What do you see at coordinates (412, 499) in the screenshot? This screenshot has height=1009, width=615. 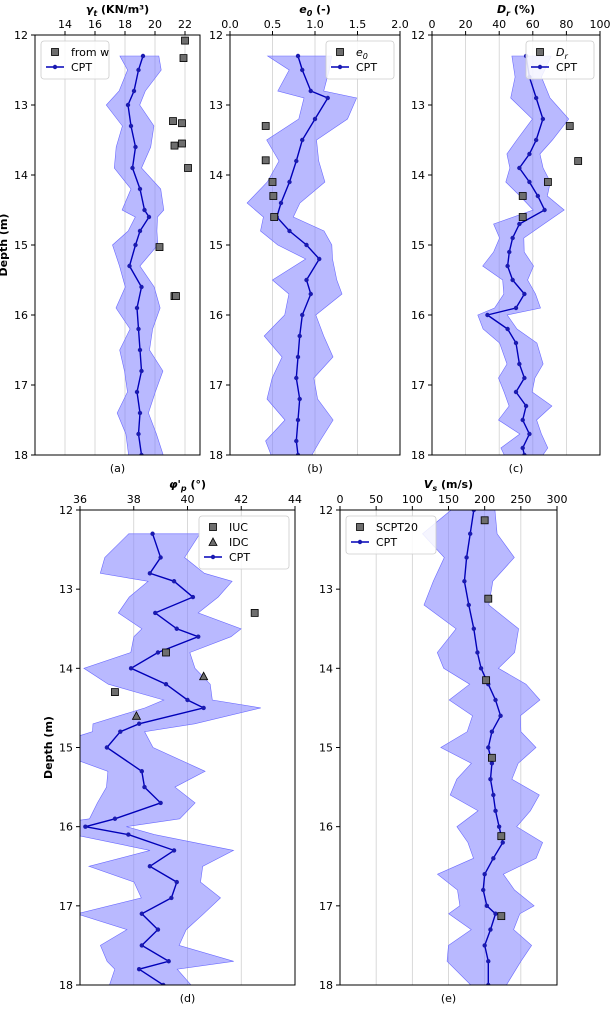 I see `x-tick-label: 100` at bounding box center [412, 499].